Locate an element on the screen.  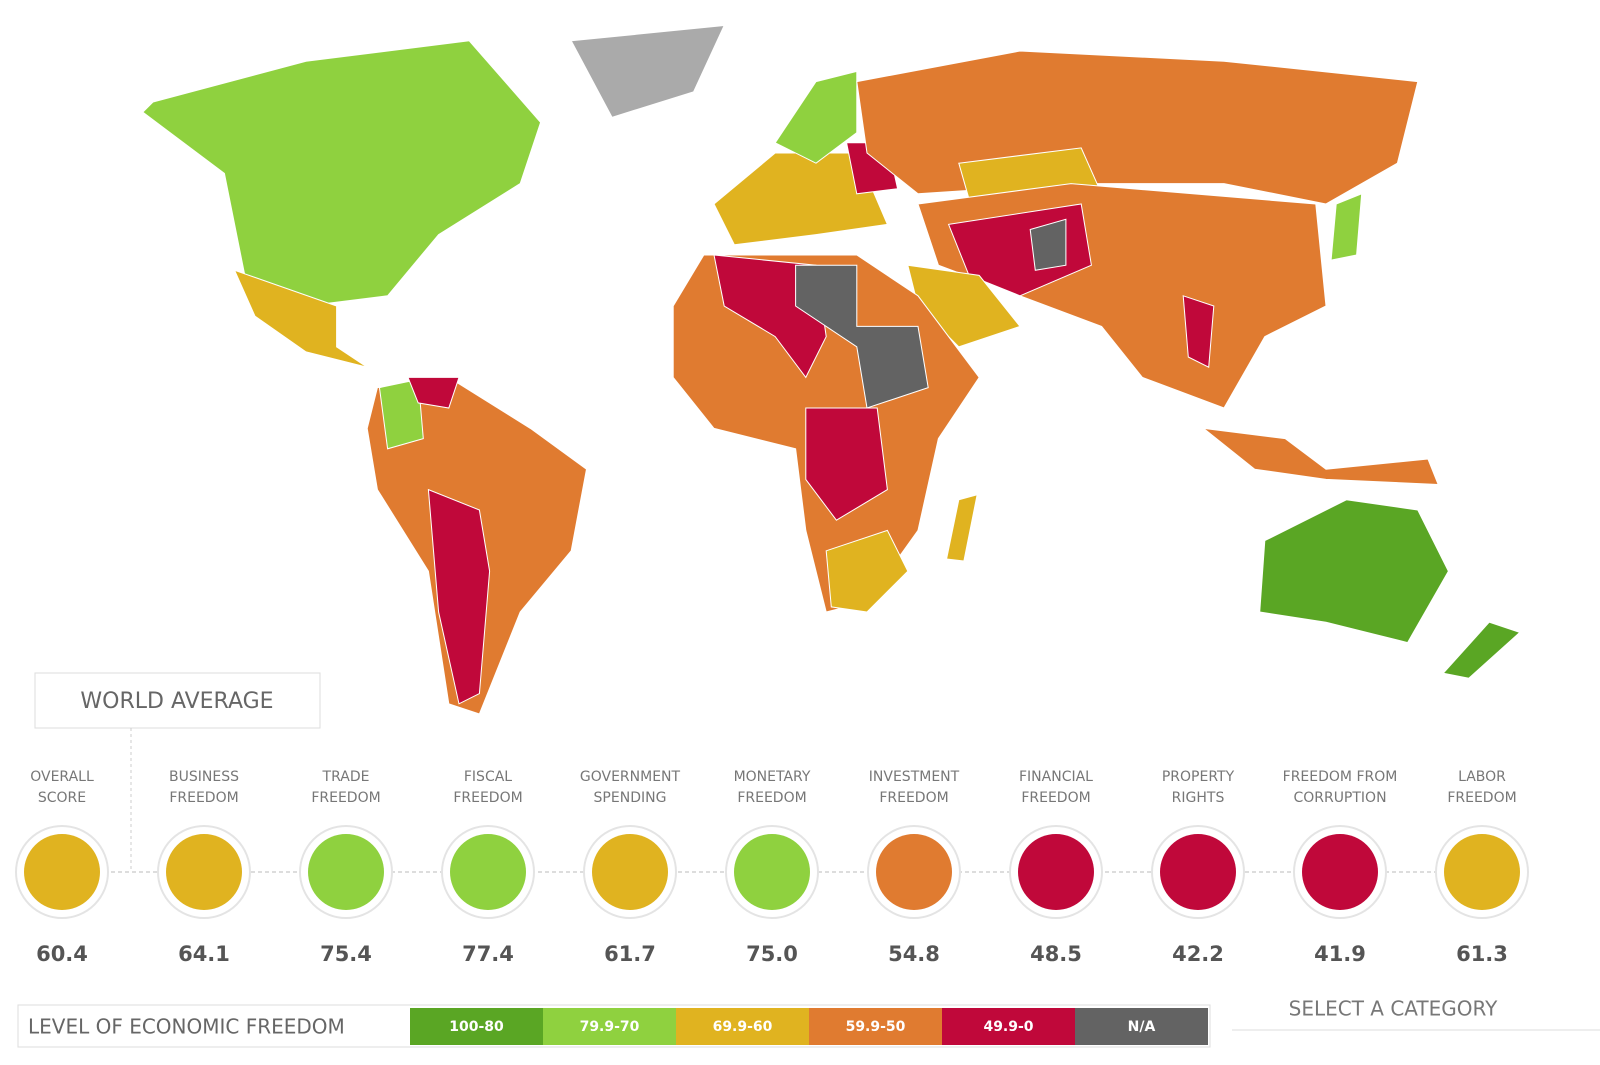
category-name: TRADE is located at coordinates (346, 777).